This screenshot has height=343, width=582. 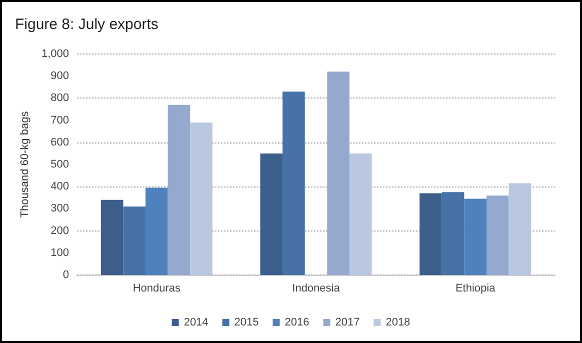 I want to click on y-tick-label: 1,000, so click(x=55, y=54).